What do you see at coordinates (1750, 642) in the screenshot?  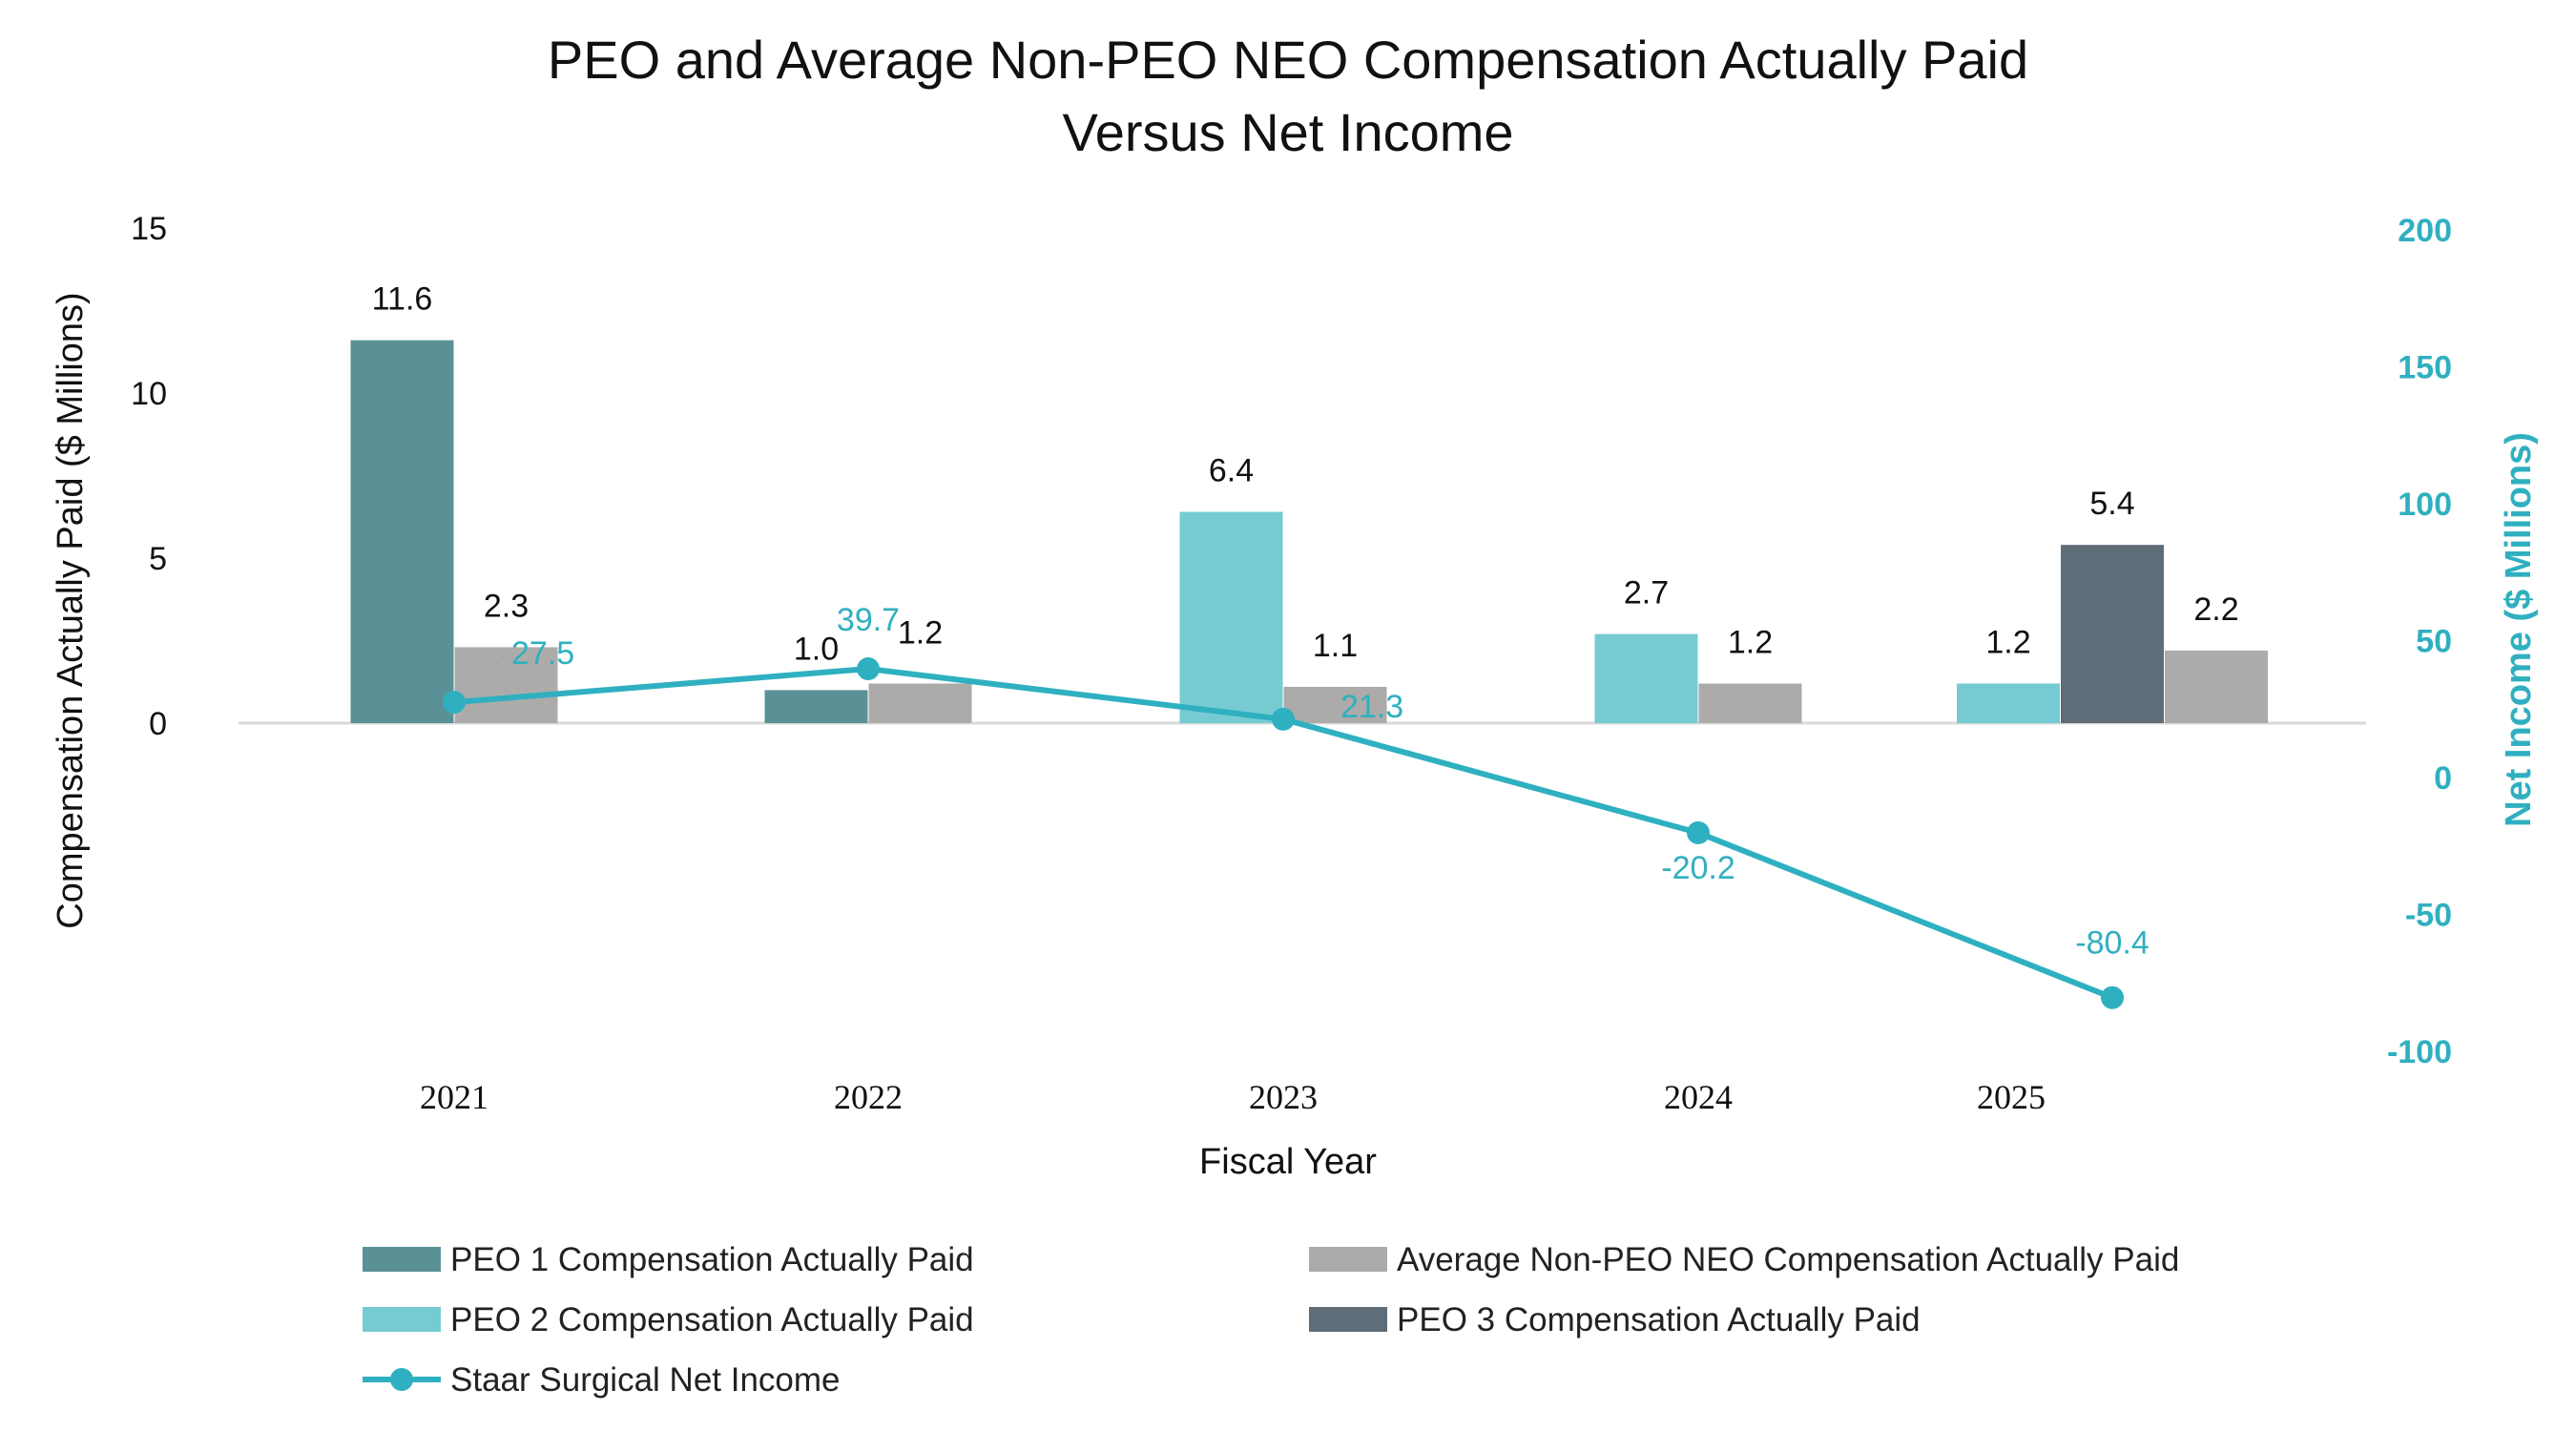 I see `bar-label-2024-s3: 1.2` at bounding box center [1750, 642].